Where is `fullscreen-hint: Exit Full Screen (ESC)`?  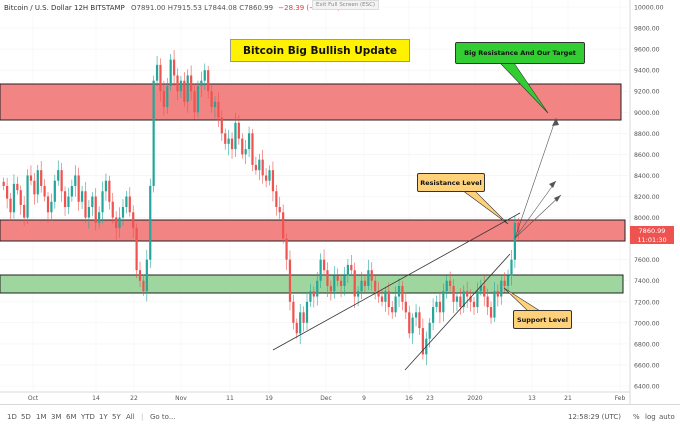
fullscreen-hint: Exit Full Screen (ESC) is located at coordinates (346, 5).